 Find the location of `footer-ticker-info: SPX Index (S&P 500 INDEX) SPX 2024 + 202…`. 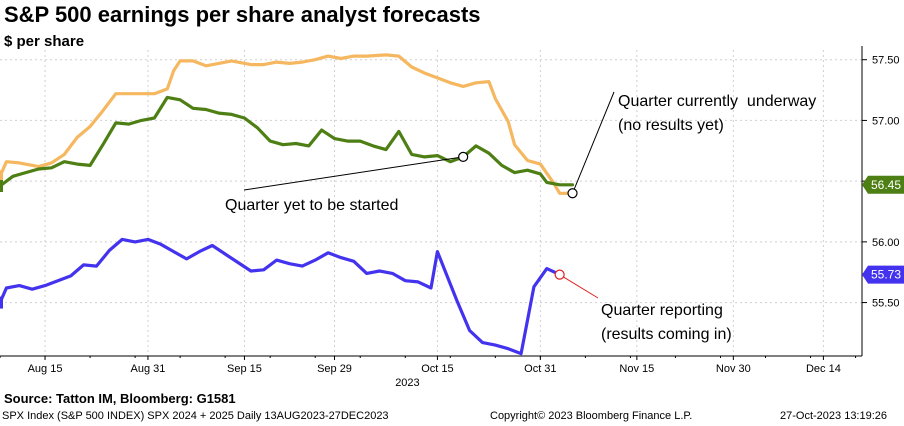

footer-ticker-info: SPX Index (S&P 500 INDEX) SPX 2024 + 202… is located at coordinates (195, 416).